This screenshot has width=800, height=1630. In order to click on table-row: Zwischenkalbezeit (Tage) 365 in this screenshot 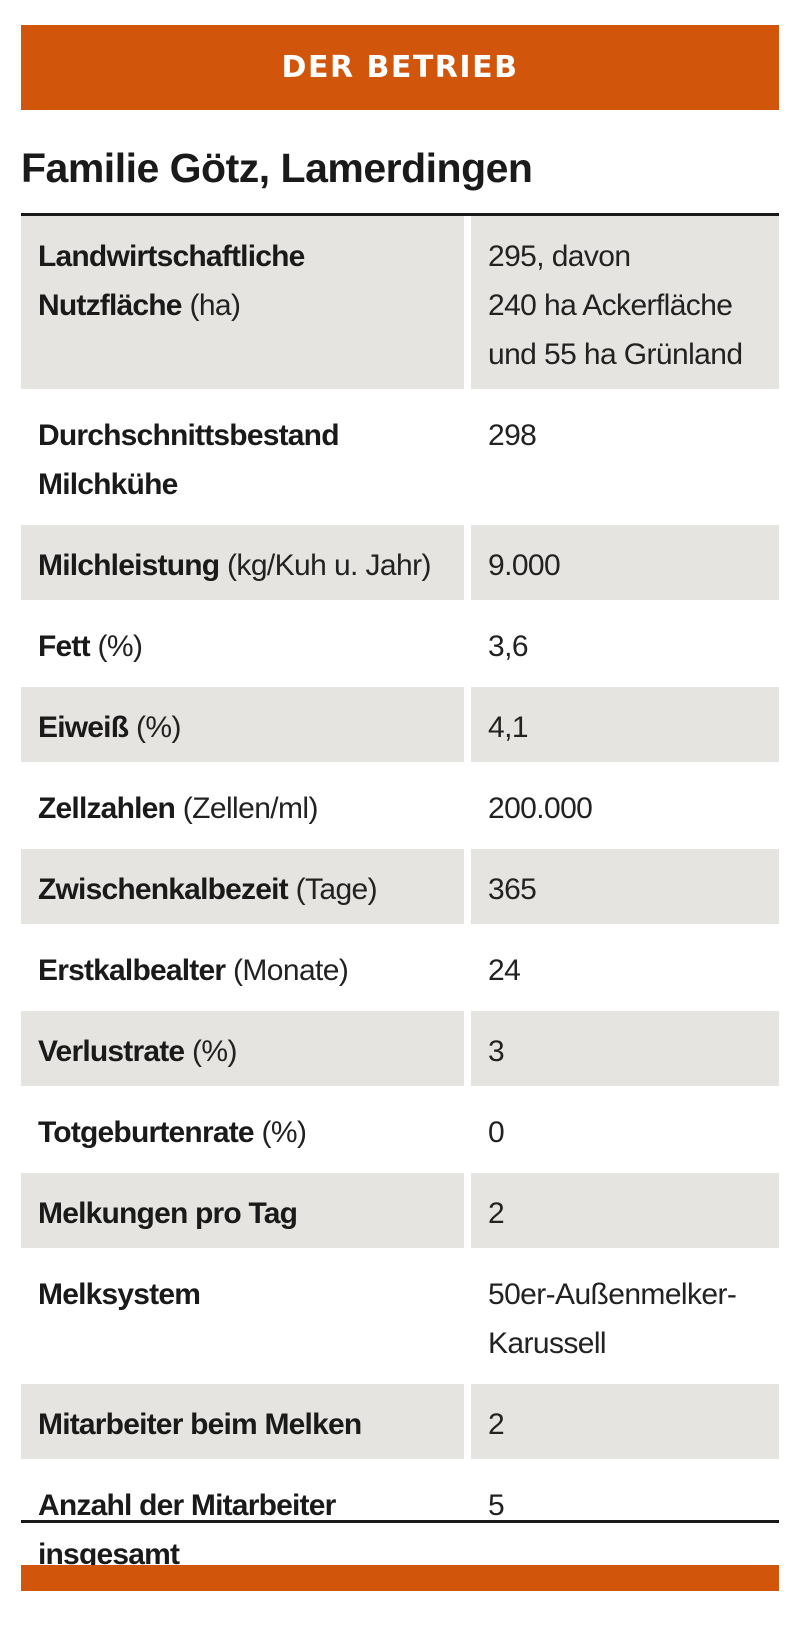, I will do `click(400, 883)`.